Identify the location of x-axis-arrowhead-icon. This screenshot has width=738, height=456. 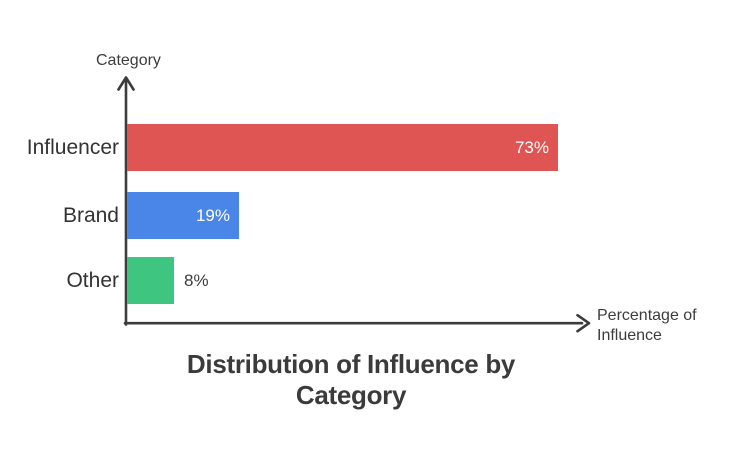
(583, 323).